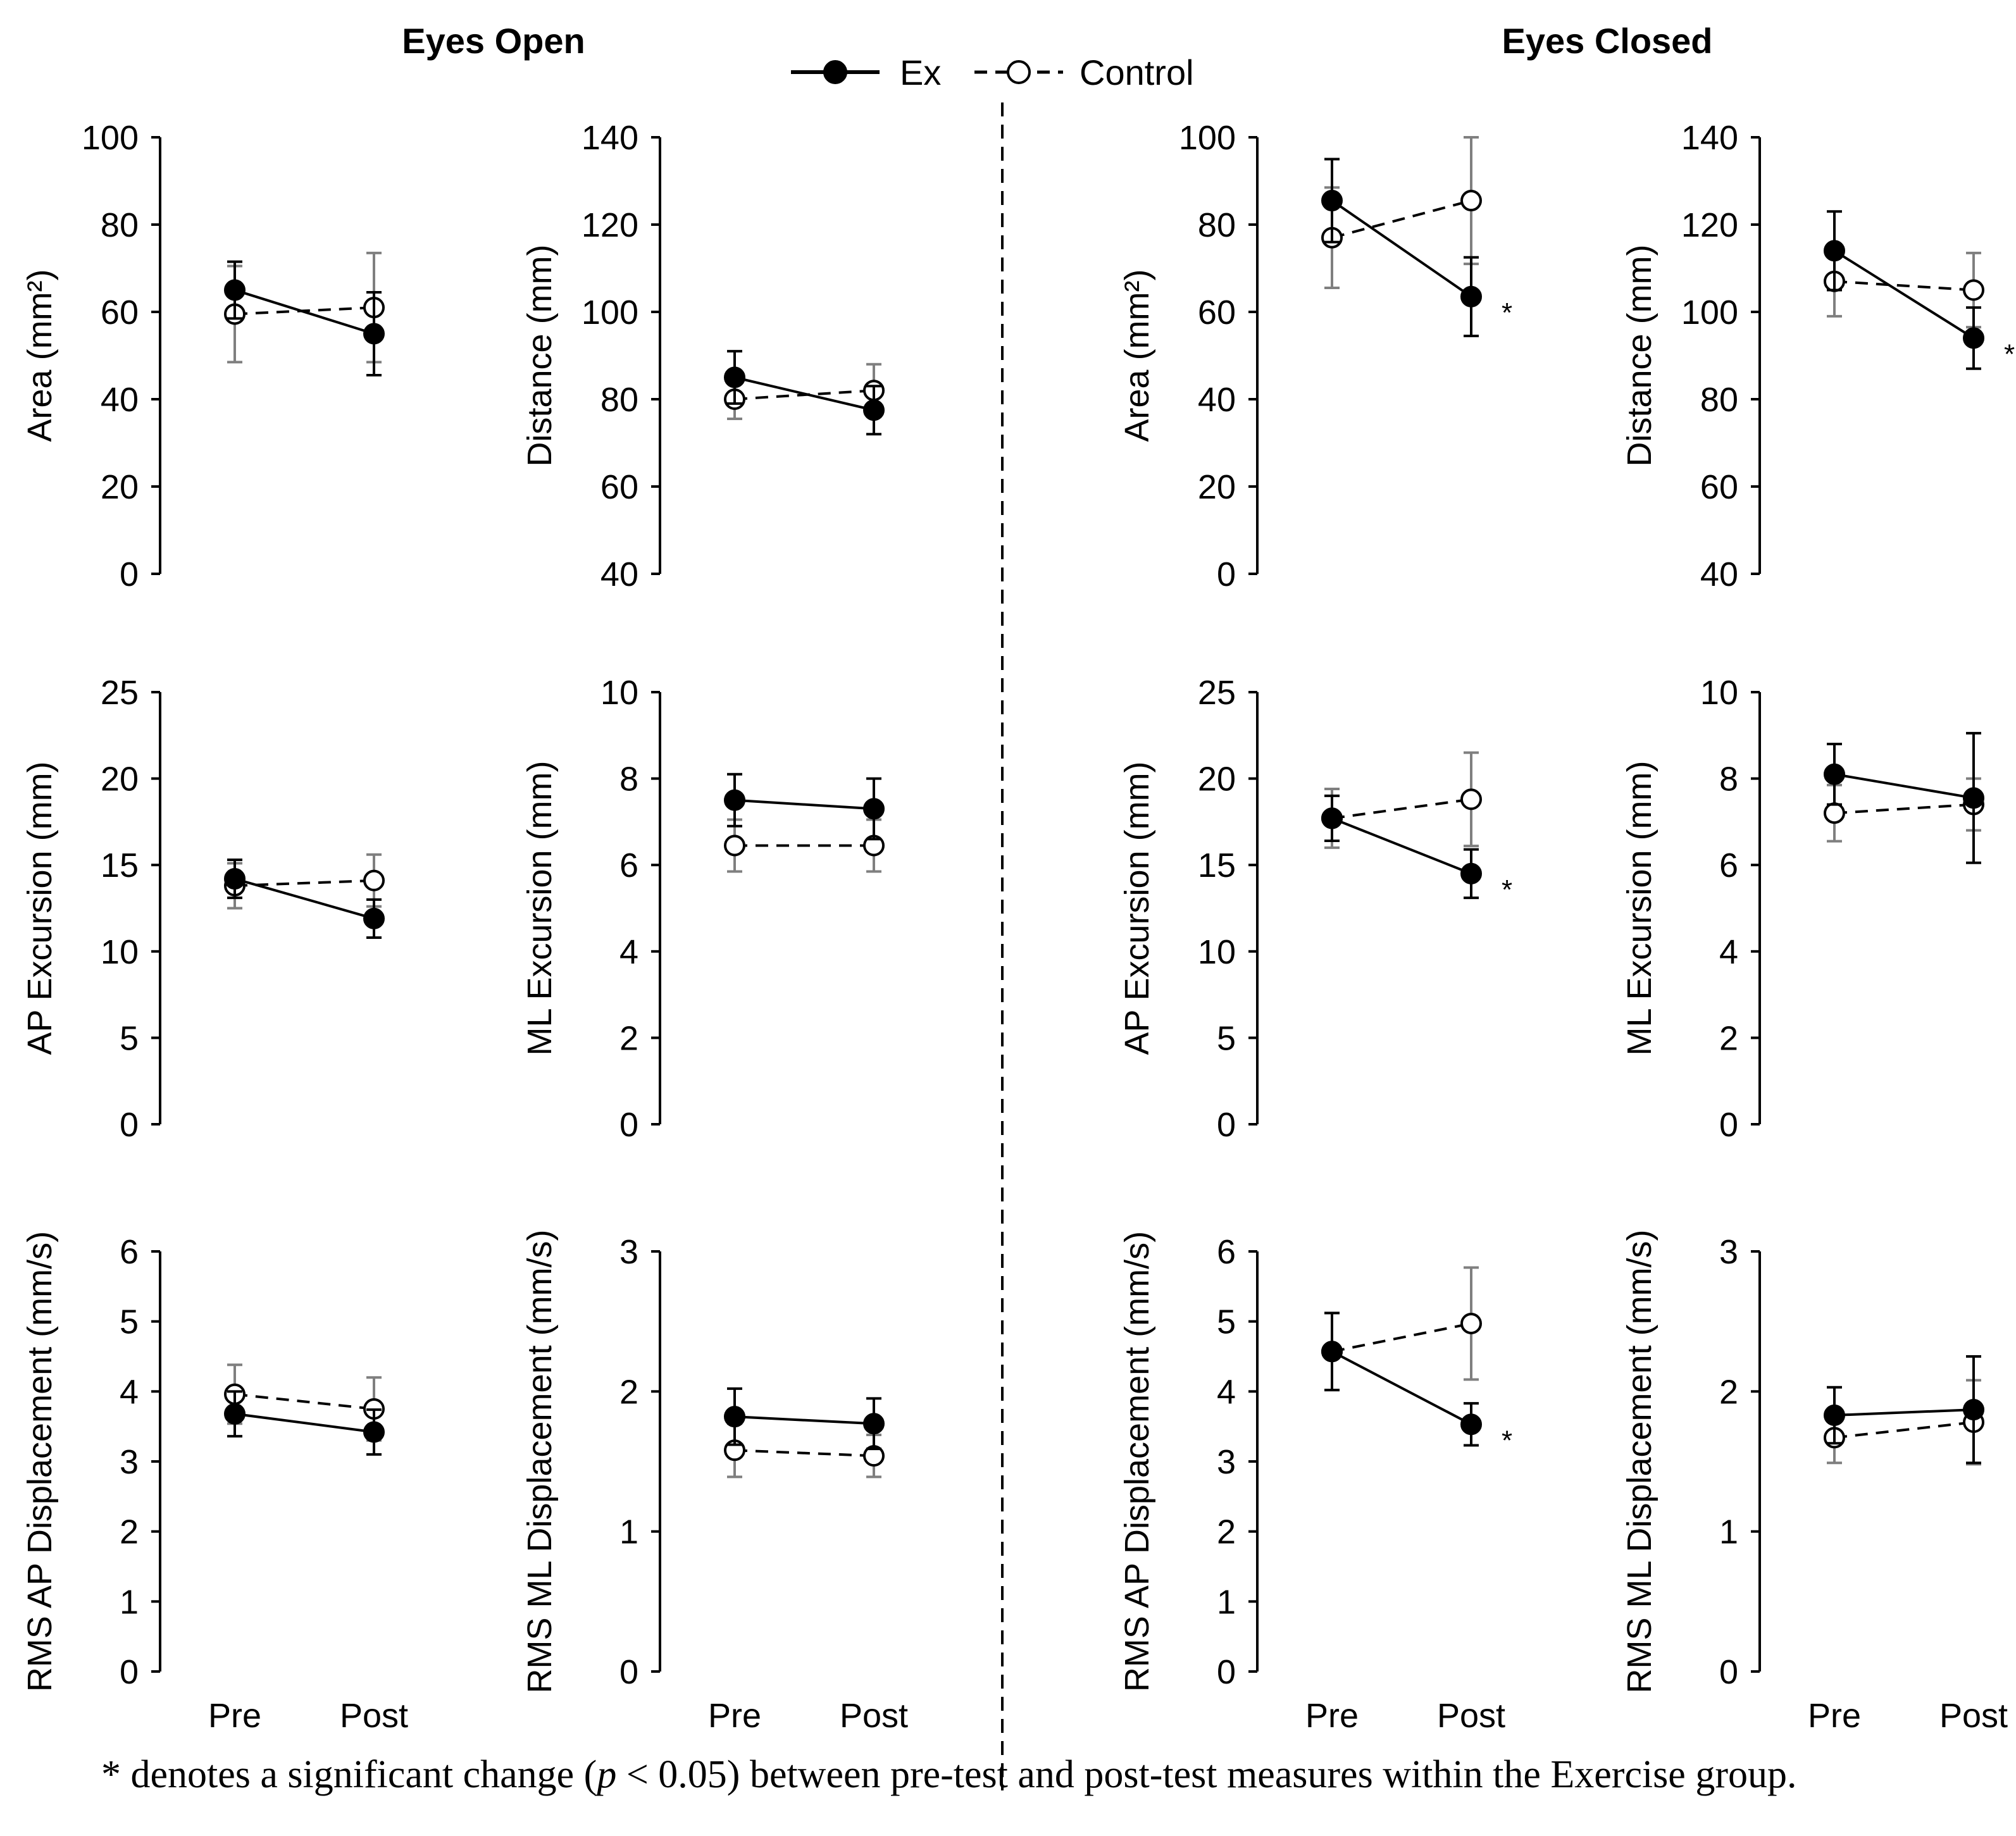 This screenshot has width=2016, height=1836. I want to click on y-tick-label: 25, so click(1217, 693).